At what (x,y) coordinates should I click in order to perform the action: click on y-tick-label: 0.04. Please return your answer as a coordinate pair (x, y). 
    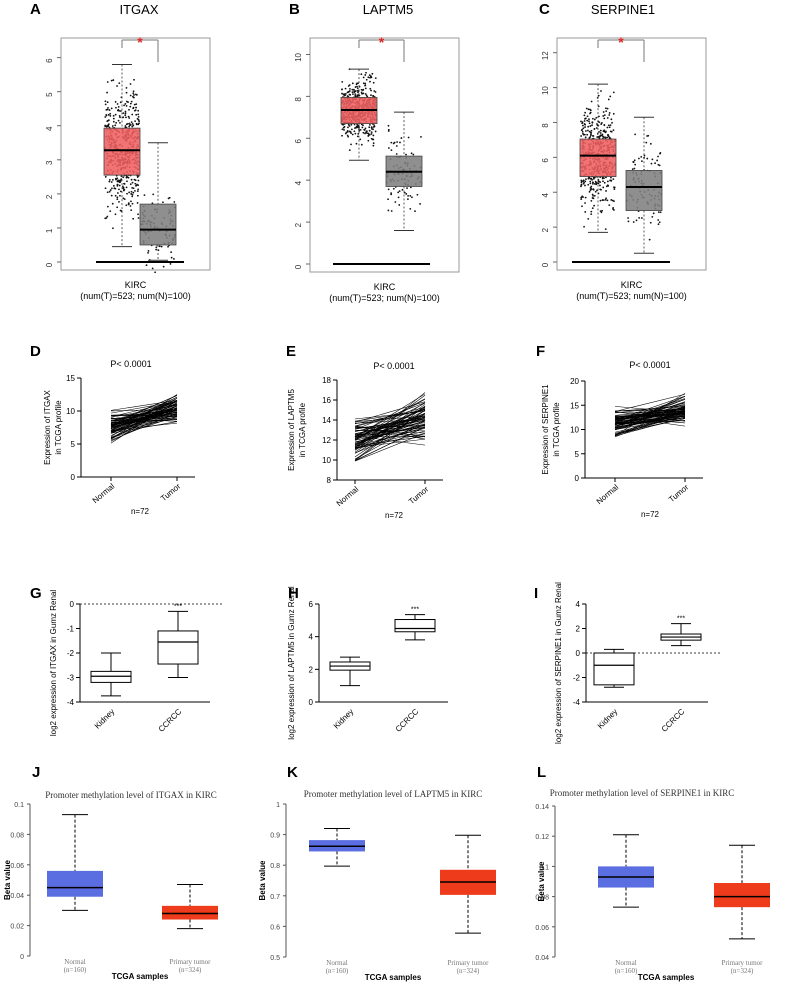
    Looking at the image, I should click on (542, 958).